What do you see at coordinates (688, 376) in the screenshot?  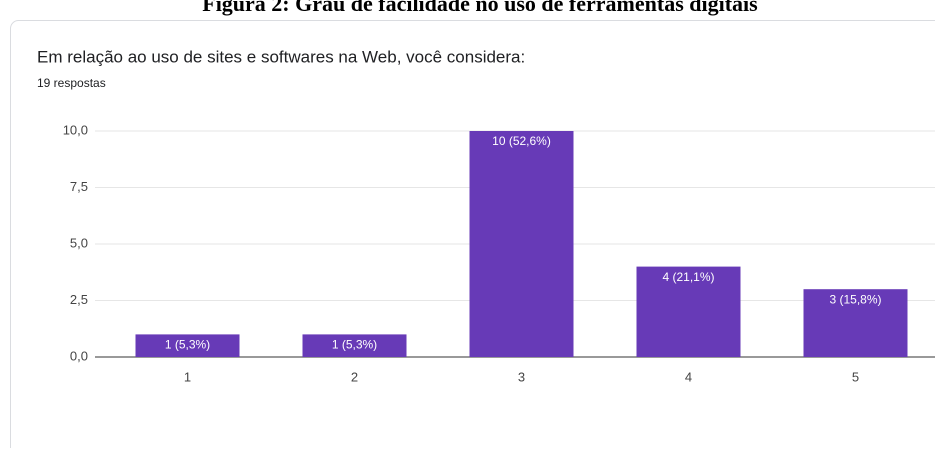 I see `x-tick-label: 4` at bounding box center [688, 376].